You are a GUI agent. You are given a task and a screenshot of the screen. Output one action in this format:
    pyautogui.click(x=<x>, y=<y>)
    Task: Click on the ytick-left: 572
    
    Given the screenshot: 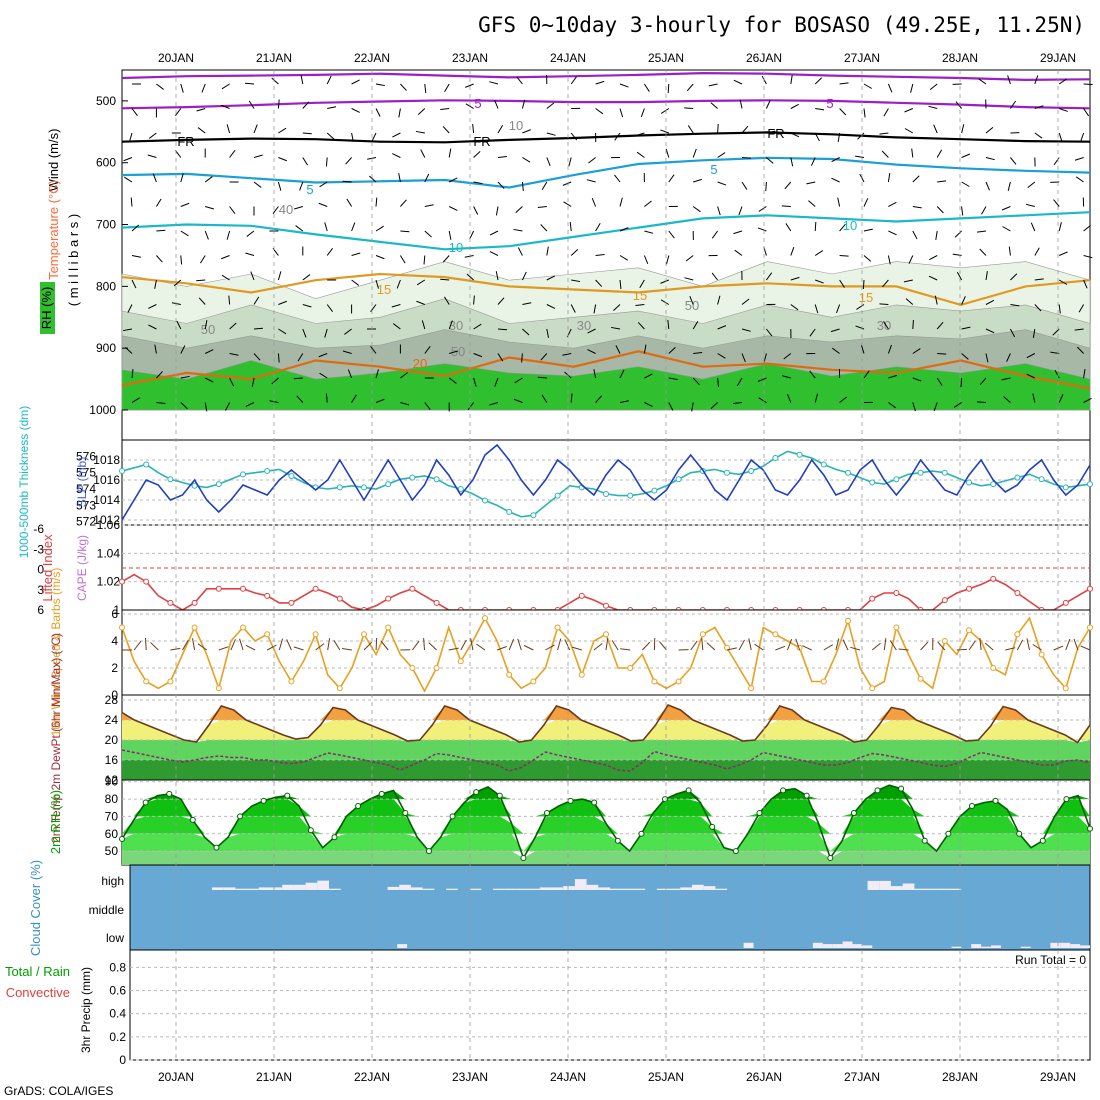 What is the action you would take?
    pyautogui.click(x=86, y=522)
    